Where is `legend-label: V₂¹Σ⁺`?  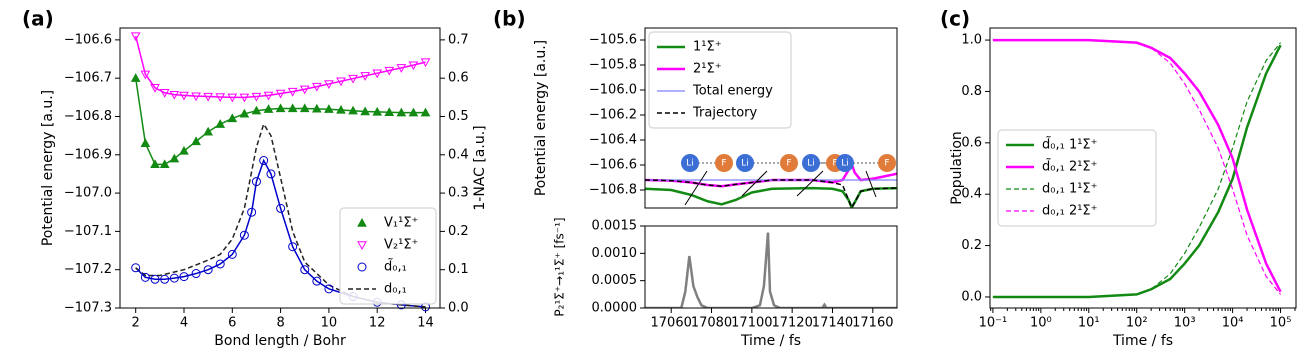
legend-label: V₂¹Σ⁺ is located at coordinates (401, 245).